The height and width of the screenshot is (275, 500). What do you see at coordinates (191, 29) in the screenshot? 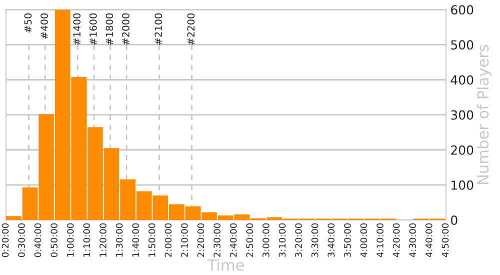
I see `annotation: #2200` at bounding box center [191, 29].